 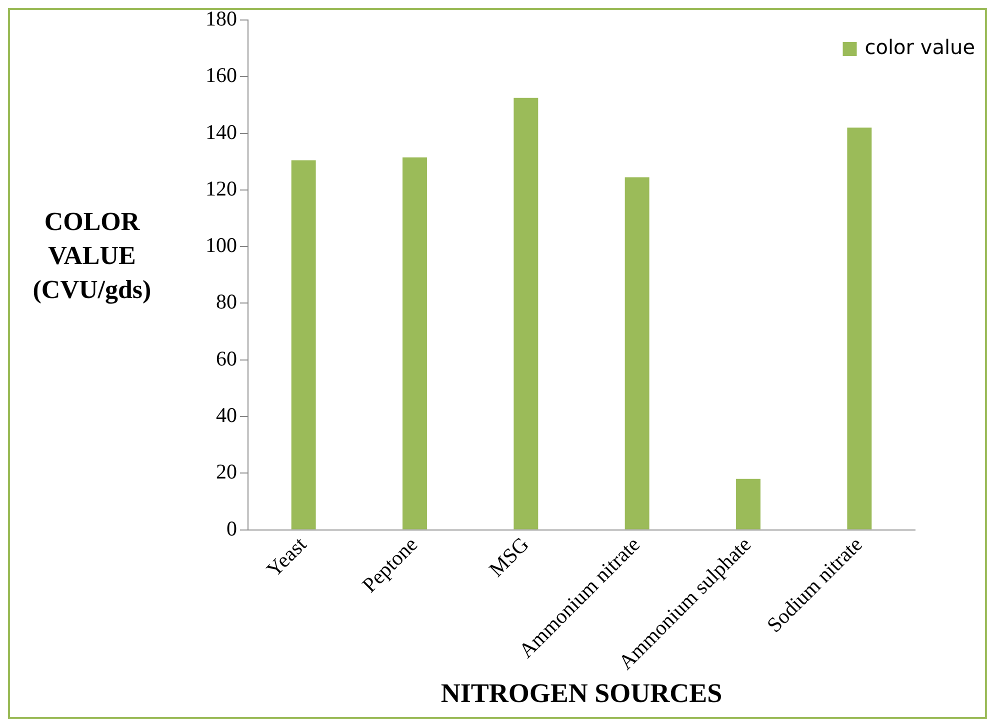 I want to click on y-tick-label: 20, so click(x=226, y=472).